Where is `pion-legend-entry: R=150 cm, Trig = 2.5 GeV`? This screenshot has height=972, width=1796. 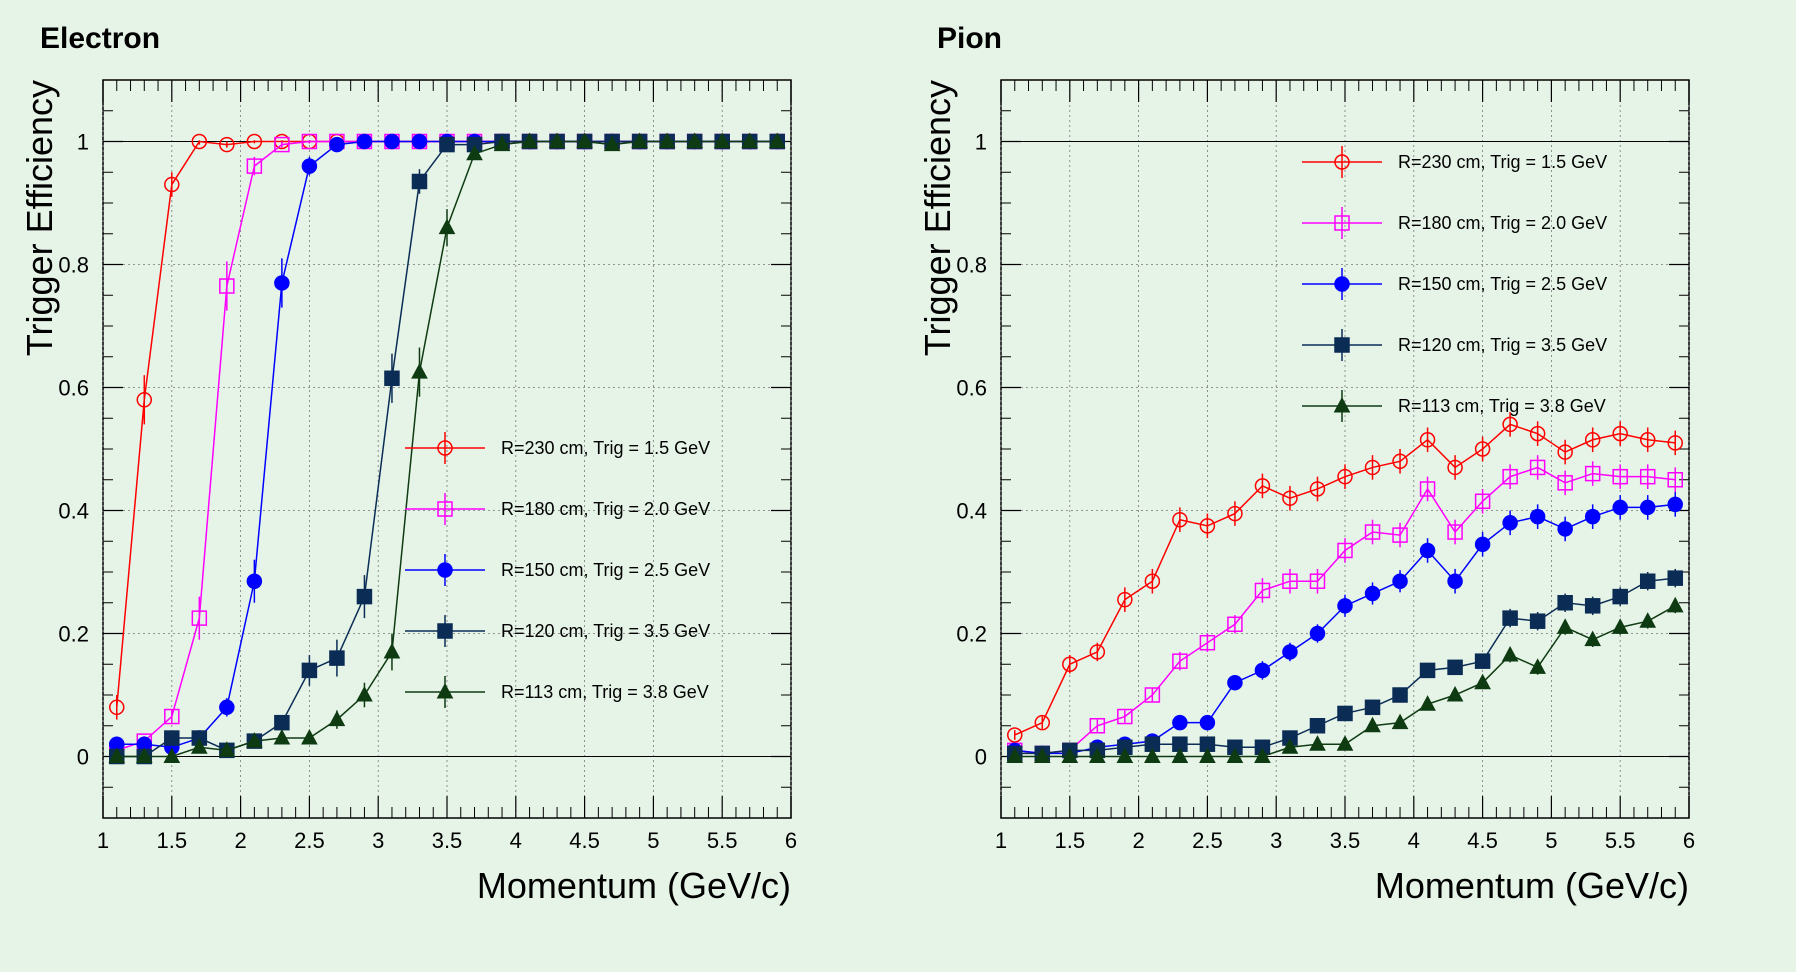 pion-legend-entry: R=150 cm, Trig = 2.5 GeV is located at coordinates (1454, 284).